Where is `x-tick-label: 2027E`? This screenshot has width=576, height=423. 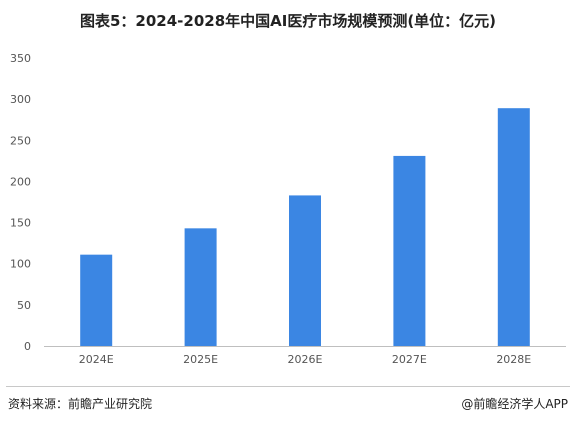
x-tick-label: 2027E is located at coordinates (409, 359).